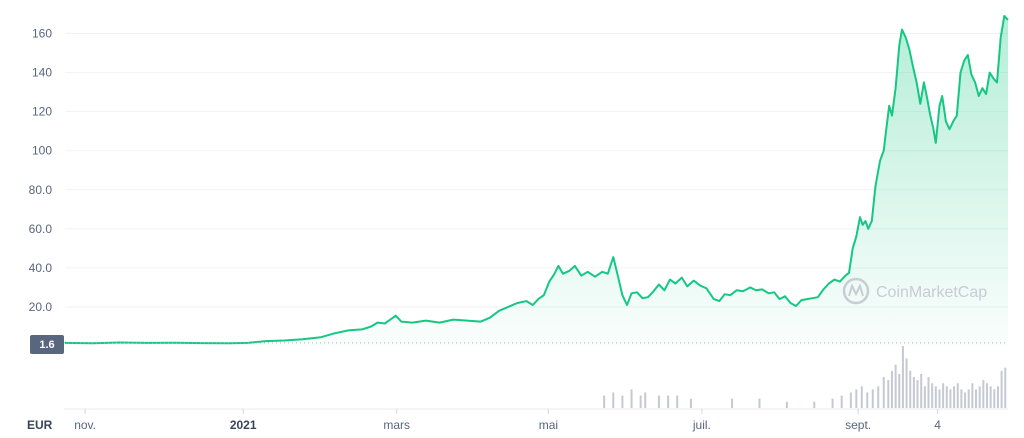 Image resolution: width=1024 pixels, height=438 pixels. Describe the element at coordinates (548, 425) in the screenshot. I see `x-tick-label: mai` at that location.